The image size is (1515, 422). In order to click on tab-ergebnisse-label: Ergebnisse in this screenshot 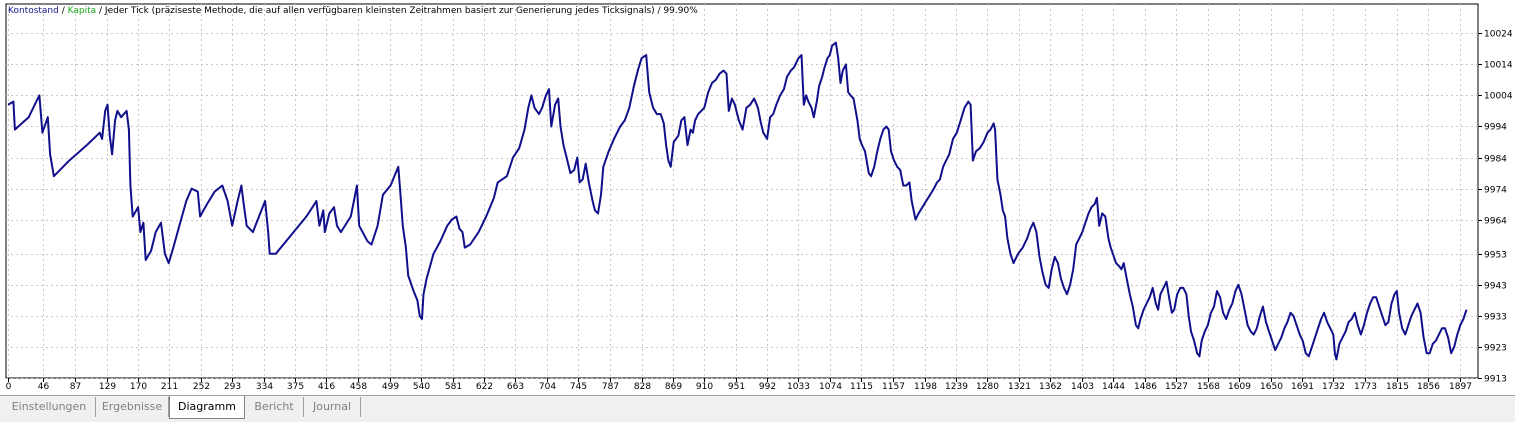, I will do `click(132, 406)`.